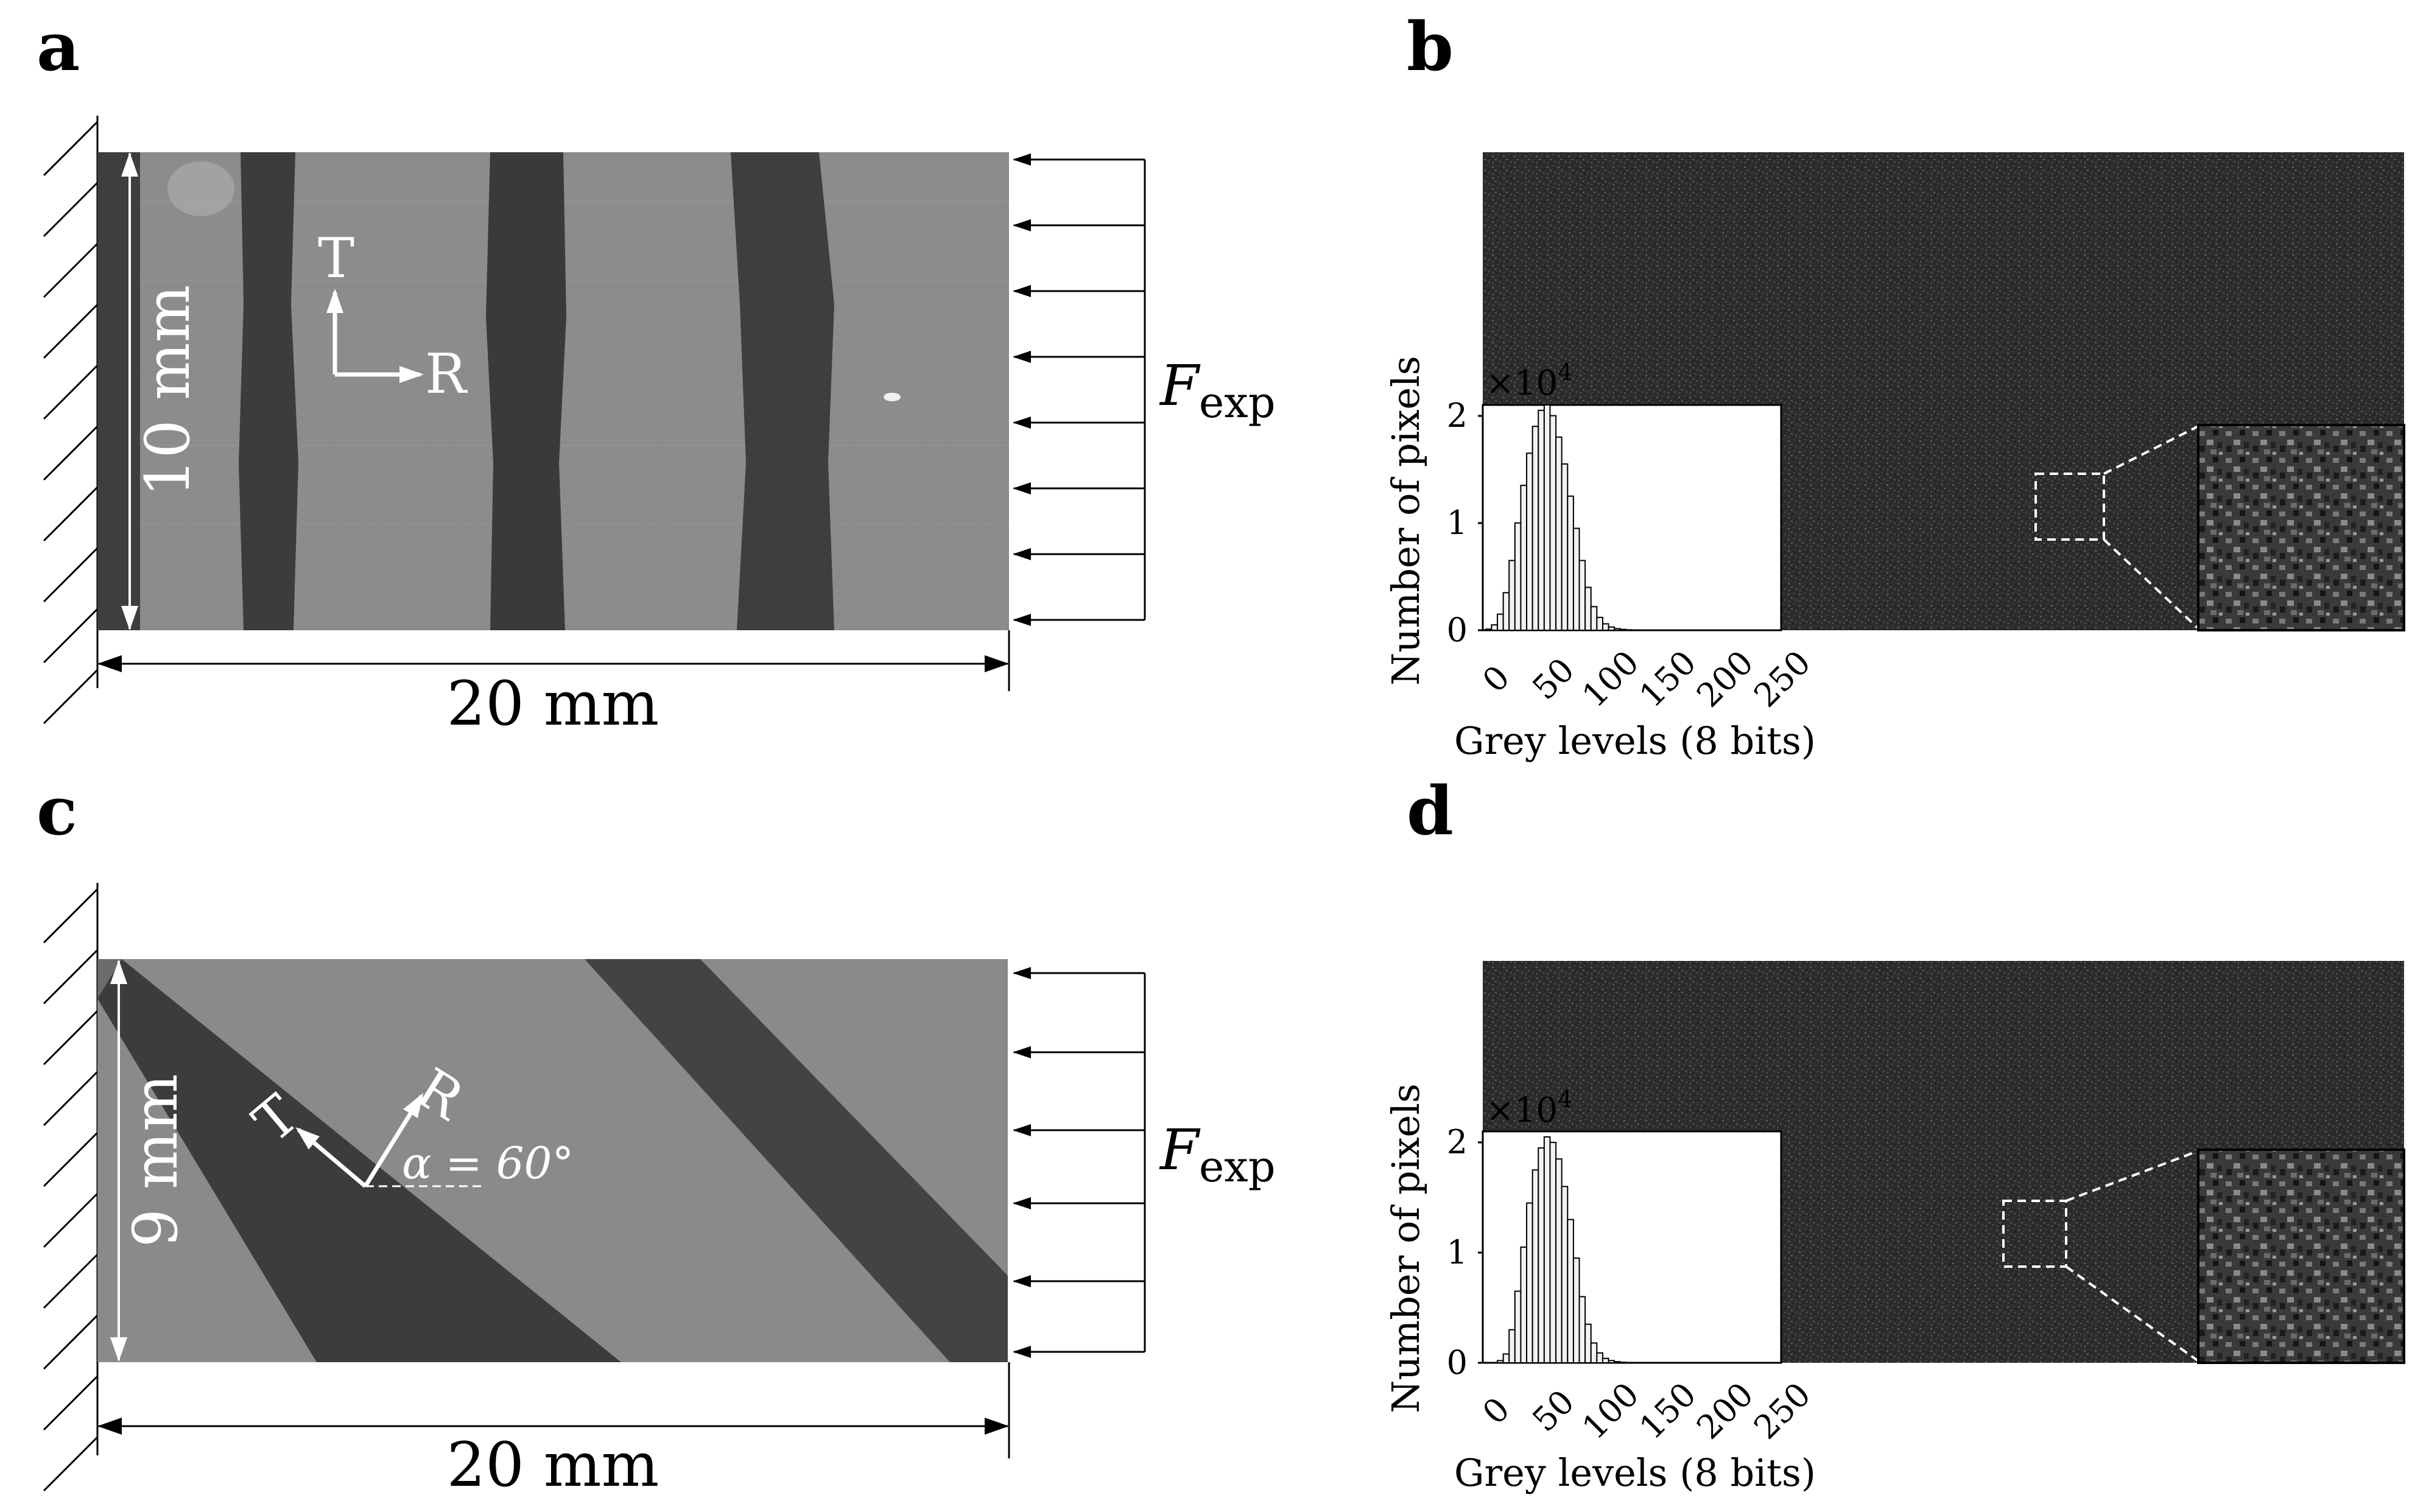 The image size is (2426, 1512). I want to click on xlabel-b: Grey levels (8 bits), so click(1635, 741).